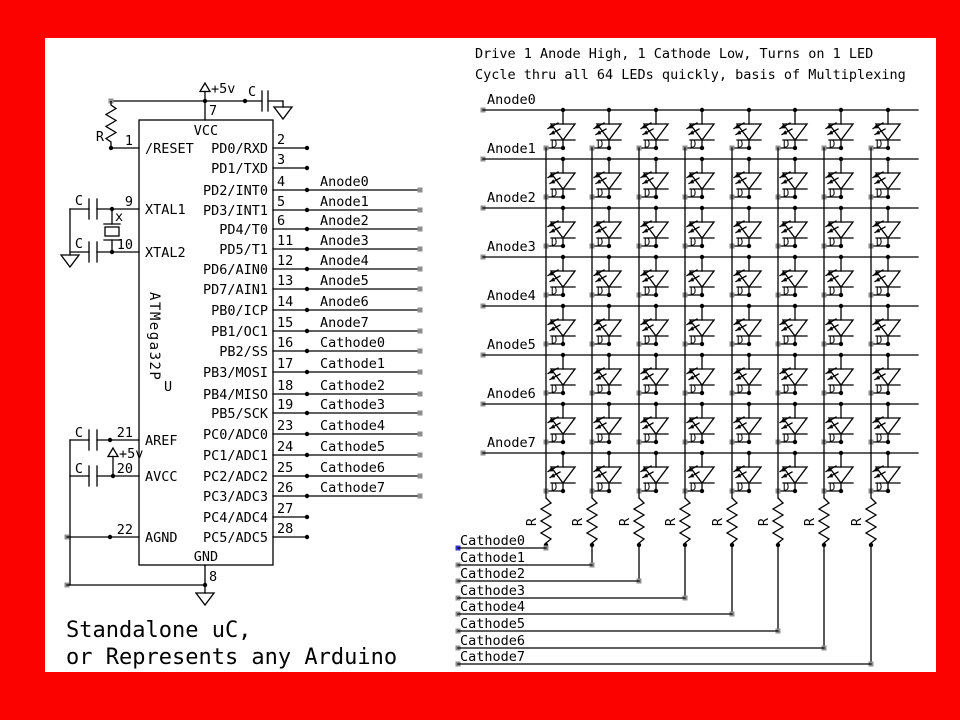 This screenshot has height=720, width=960. I want to click on capacitor-designator: C, so click(79, 433).